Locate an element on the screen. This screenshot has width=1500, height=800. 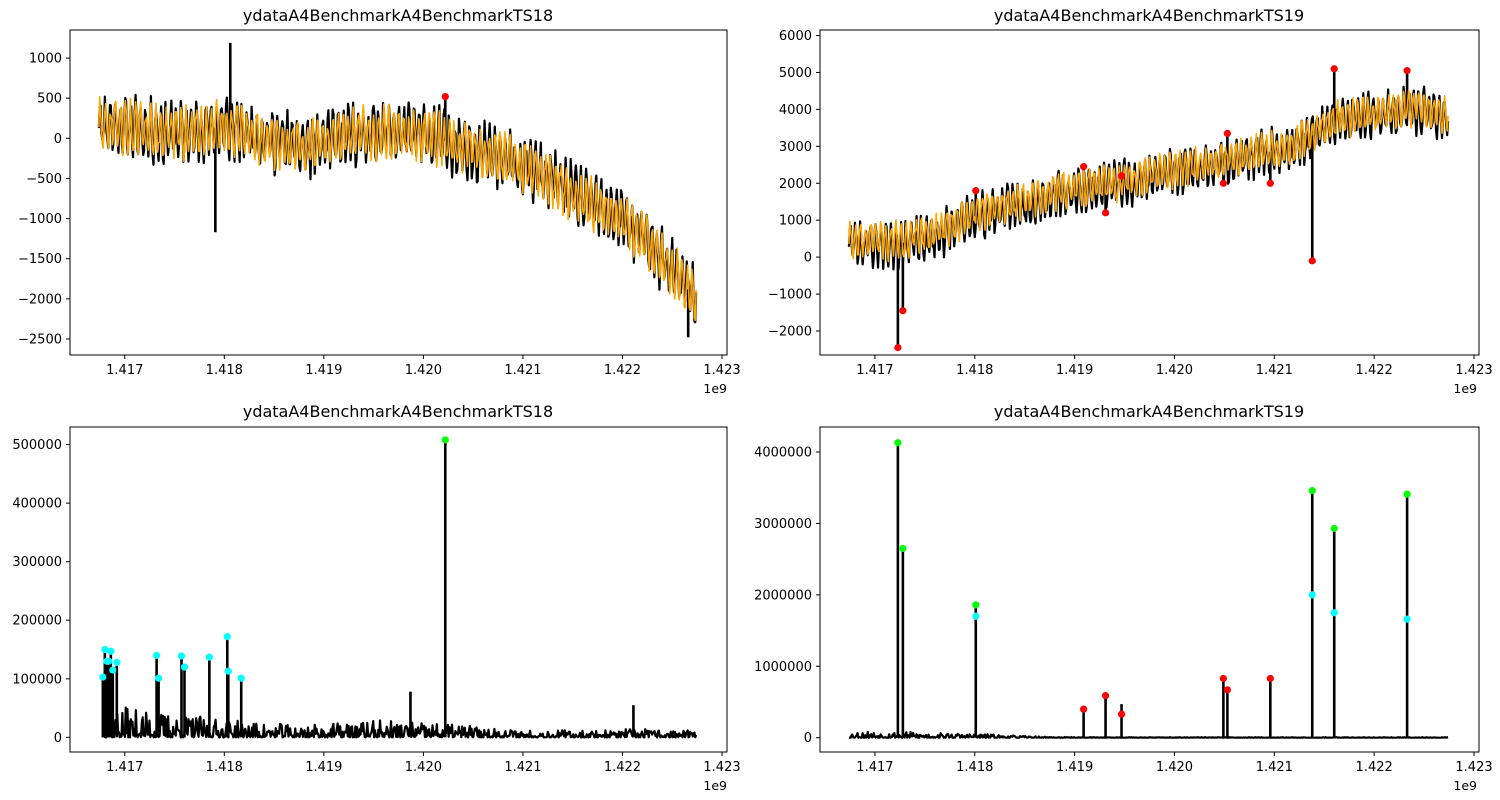
y-tick-label: 100000 is located at coordinates (37, 679).